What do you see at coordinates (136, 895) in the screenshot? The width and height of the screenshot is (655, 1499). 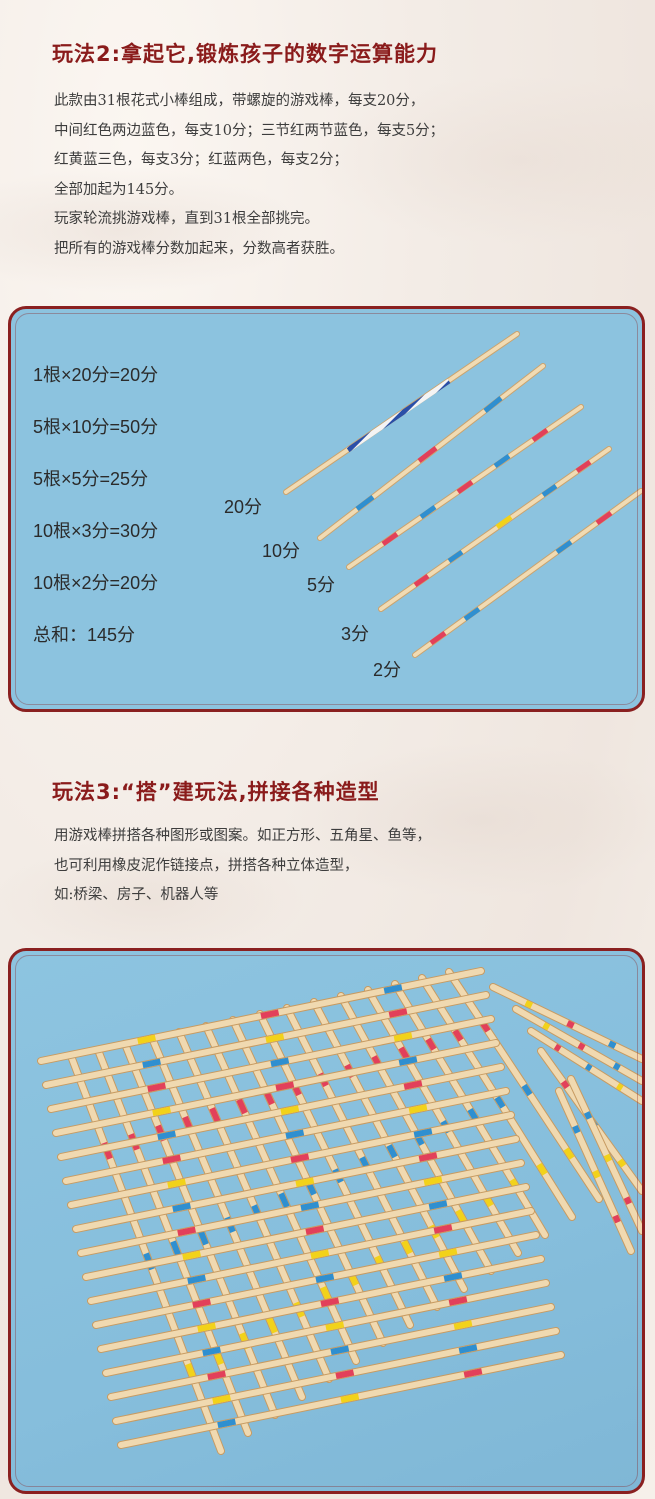 I see `section3-line: 如:桥梁、房子、机器人等` at bounding box center [136, 895].